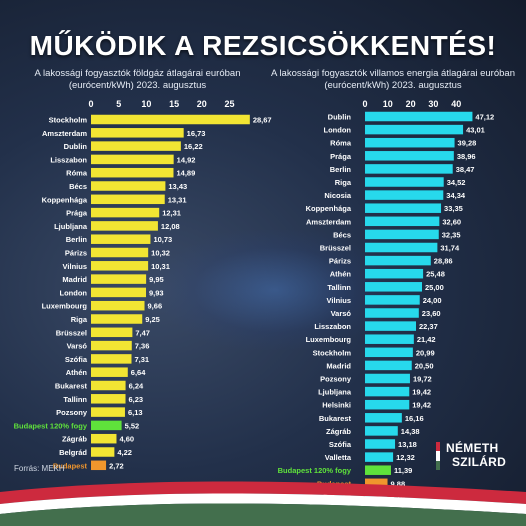 This screenshot has height=526, width=526. What do you see at coordinates (78, 186) in the screenshot?
I see `gas-category-label: Bécs` at bounding box center [78, 186].